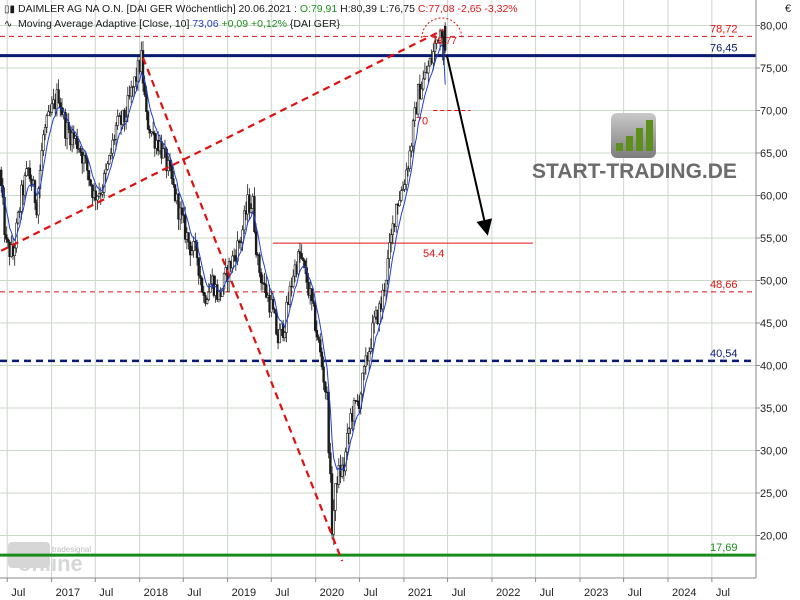 The height and width of the screenshot is (600, 800). I want to click on y-tick-label: 55,00, so click(774, 239).